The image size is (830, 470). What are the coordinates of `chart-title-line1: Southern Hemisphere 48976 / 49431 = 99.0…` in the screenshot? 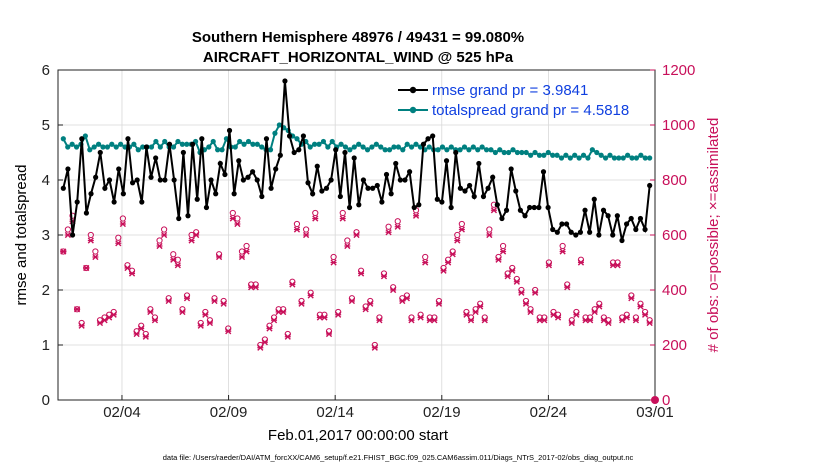 It's located at (358, 37).